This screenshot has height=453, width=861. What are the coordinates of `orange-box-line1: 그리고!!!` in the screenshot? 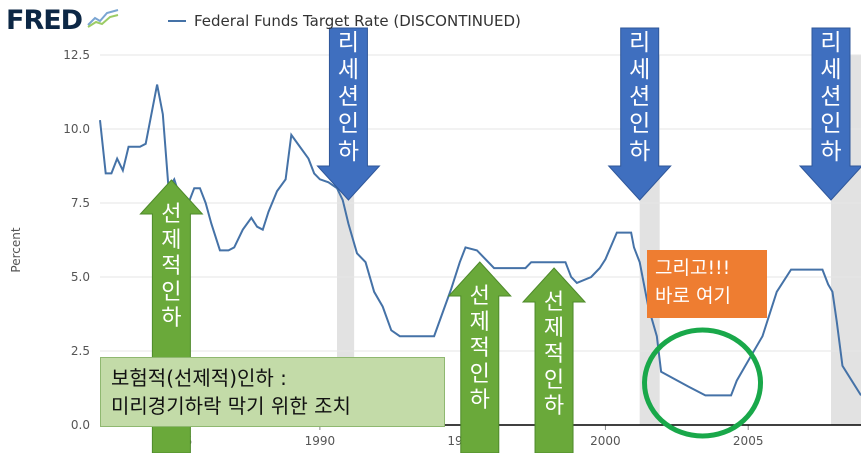 It's located at (693, 268).